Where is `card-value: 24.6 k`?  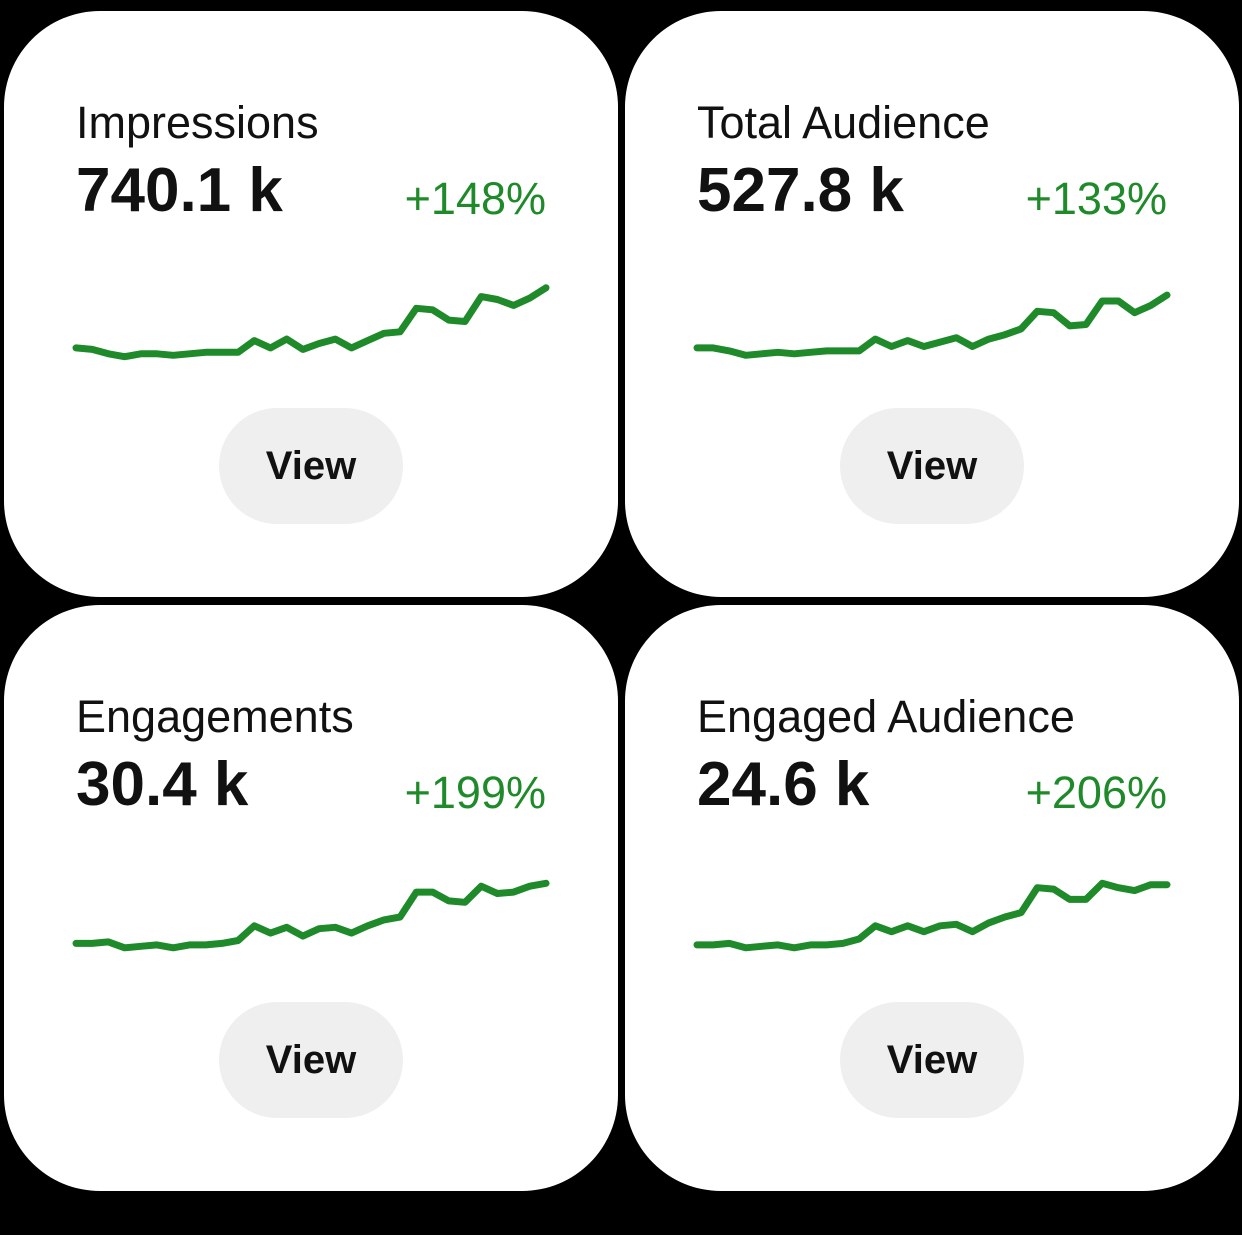 card-value: 24.6 k is located at coordinates (783, 784).